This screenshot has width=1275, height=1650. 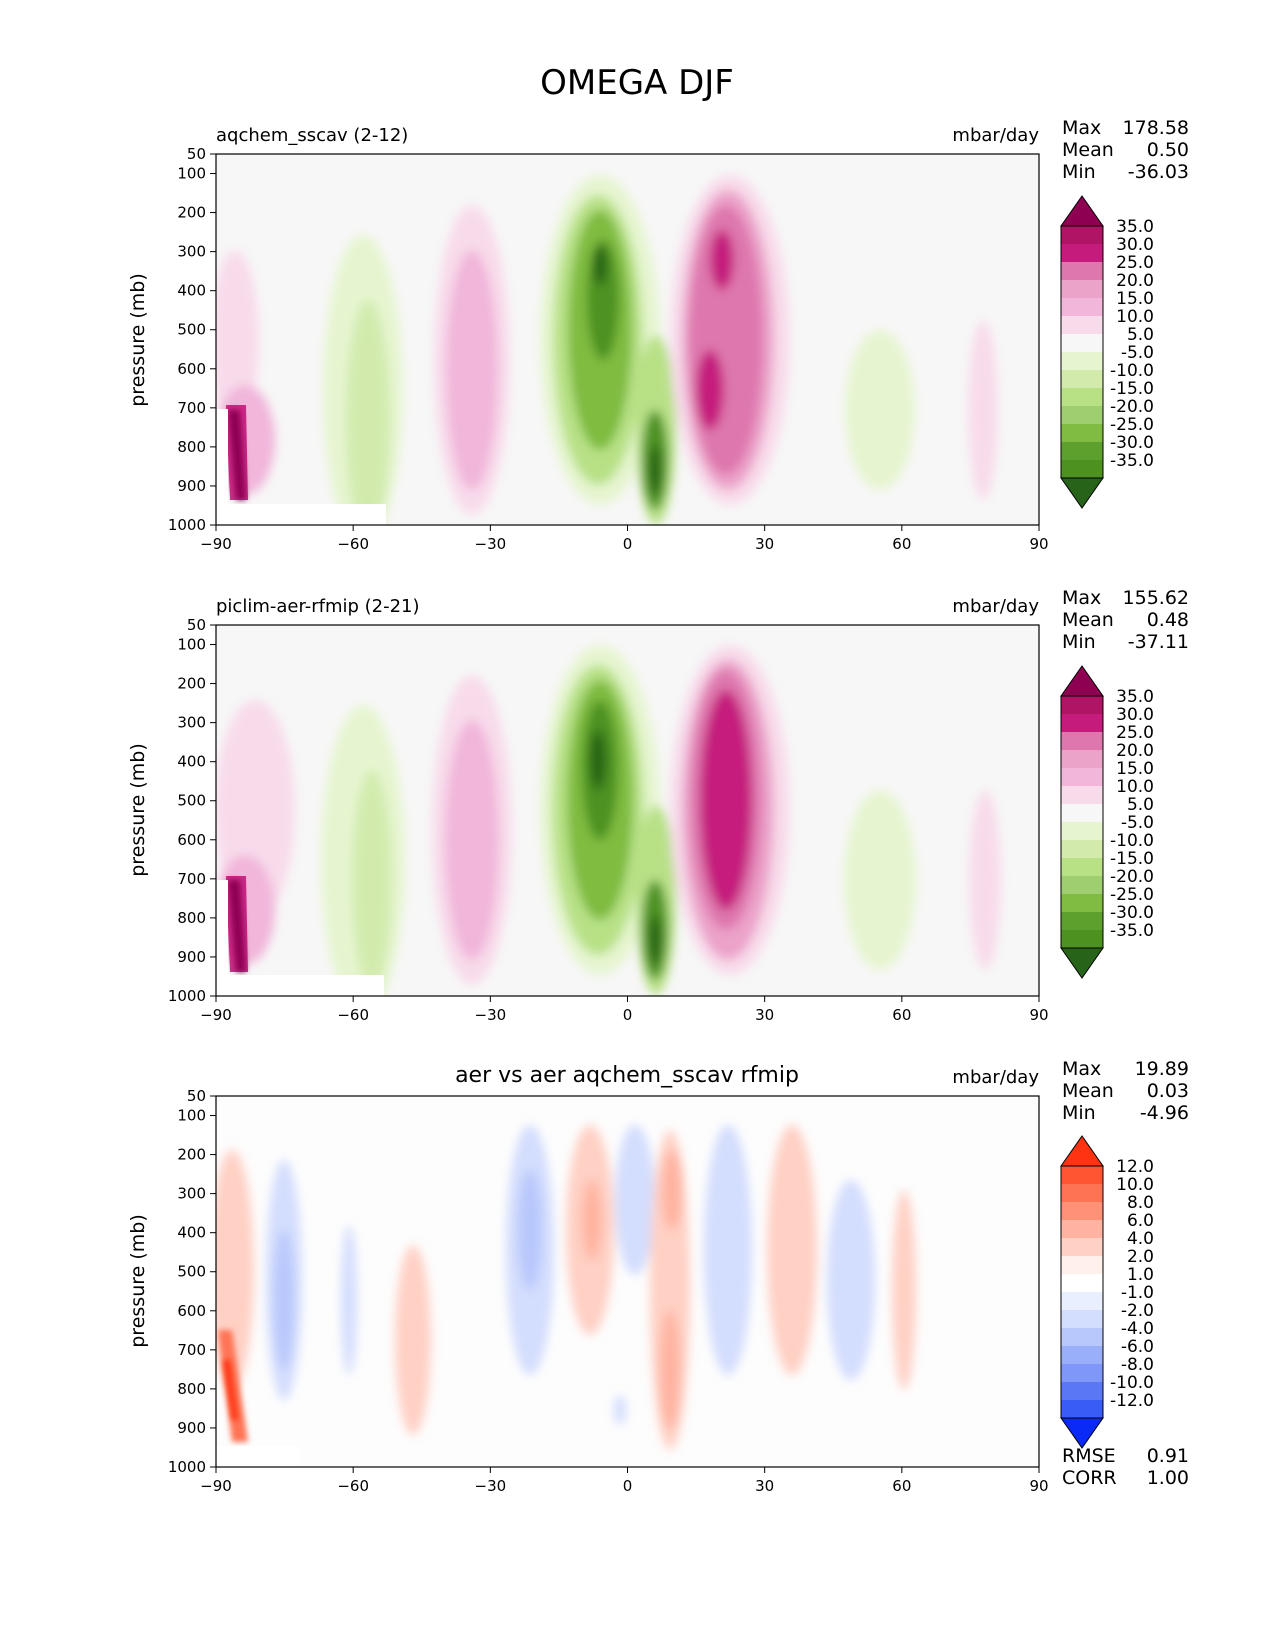 I want to click on colorbar-tick-label: 4.0, so click(x=1140, y=1239).